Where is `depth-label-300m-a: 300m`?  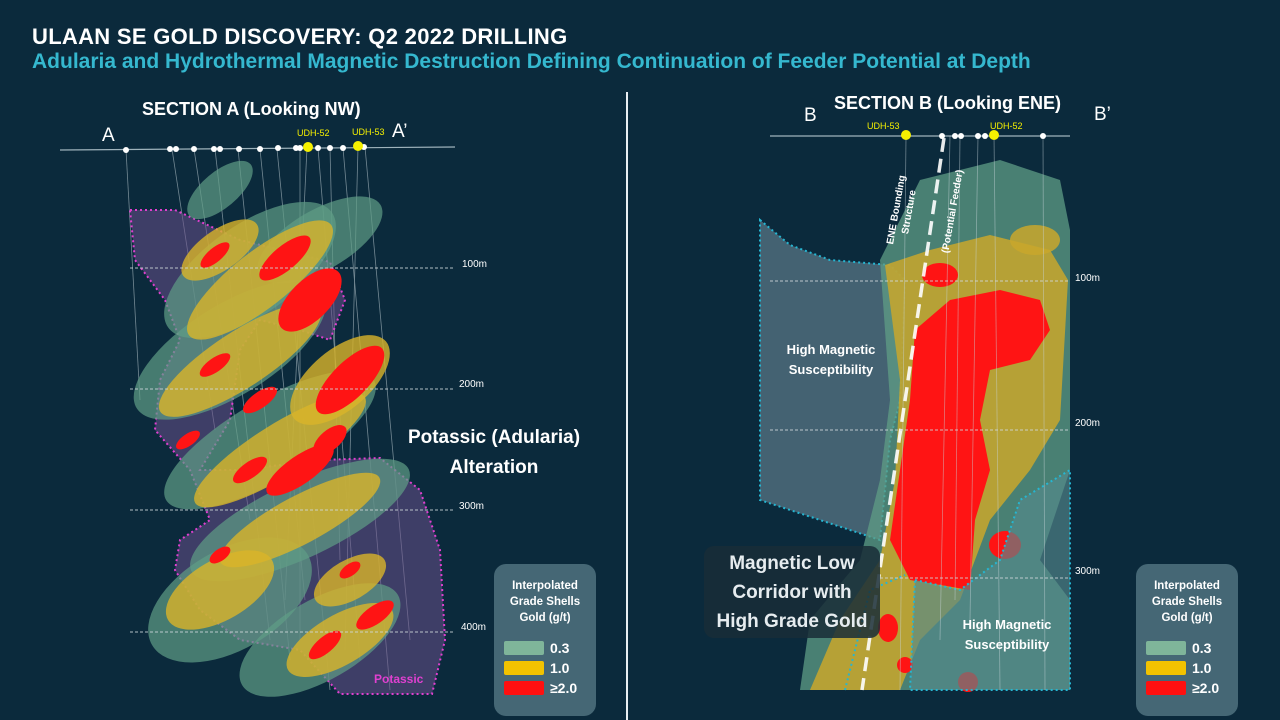
depth-label-300m-a: 300m is located at coordinates (472, 506).